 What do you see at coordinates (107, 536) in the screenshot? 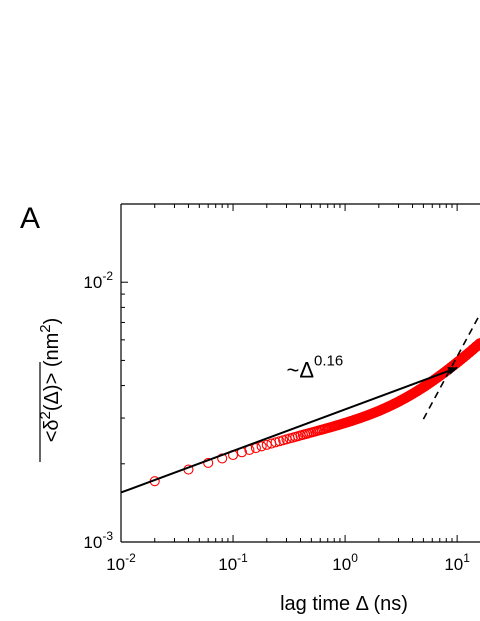
I see `y-tick-label-exp: -3` at bounding box center [107, 536].